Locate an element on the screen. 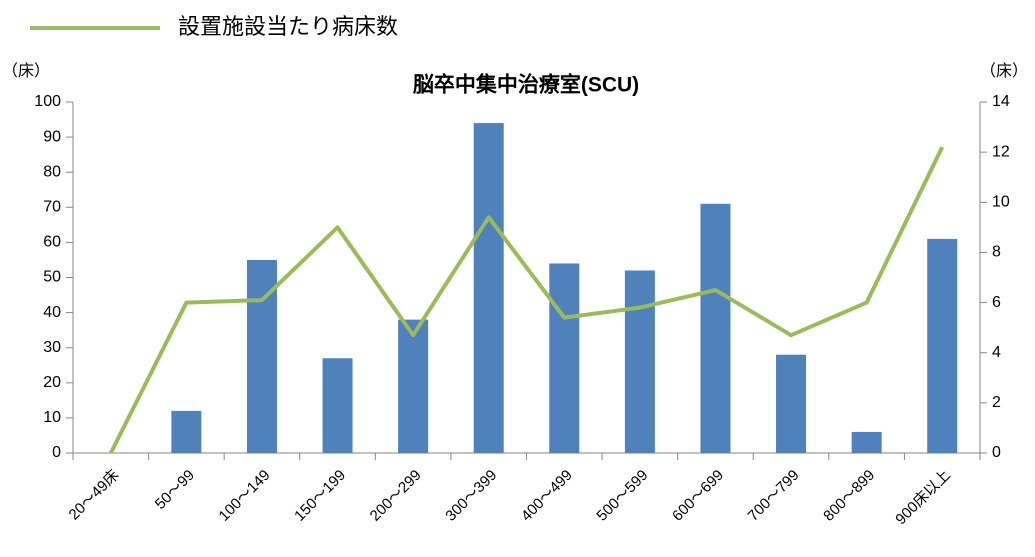  y2-tick-label: 6 is located at coordinates (996, 302).